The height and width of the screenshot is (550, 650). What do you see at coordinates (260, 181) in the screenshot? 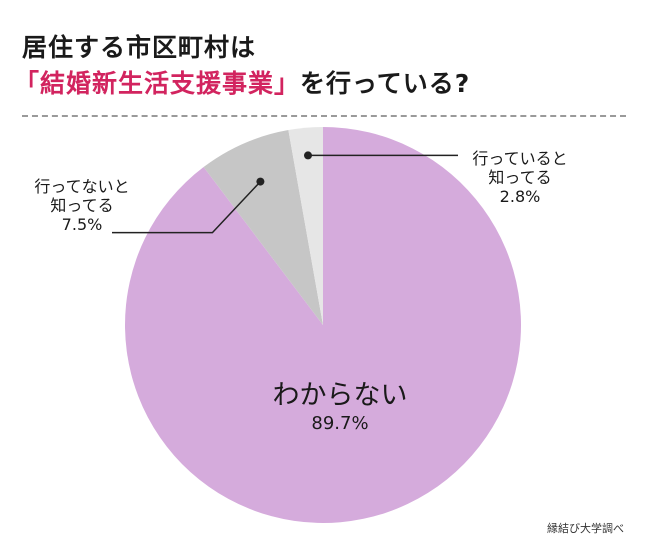
I see `leader-line-not-doing-dot` at bounding box center [260, 181].